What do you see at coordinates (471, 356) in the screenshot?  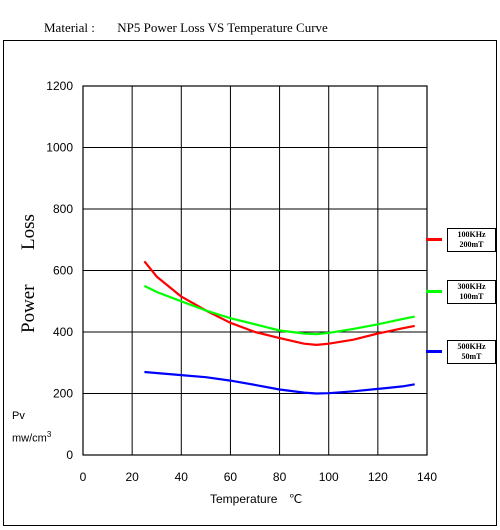 I see `legend-label-line2: 50mT` at bounding box center [471, 356].